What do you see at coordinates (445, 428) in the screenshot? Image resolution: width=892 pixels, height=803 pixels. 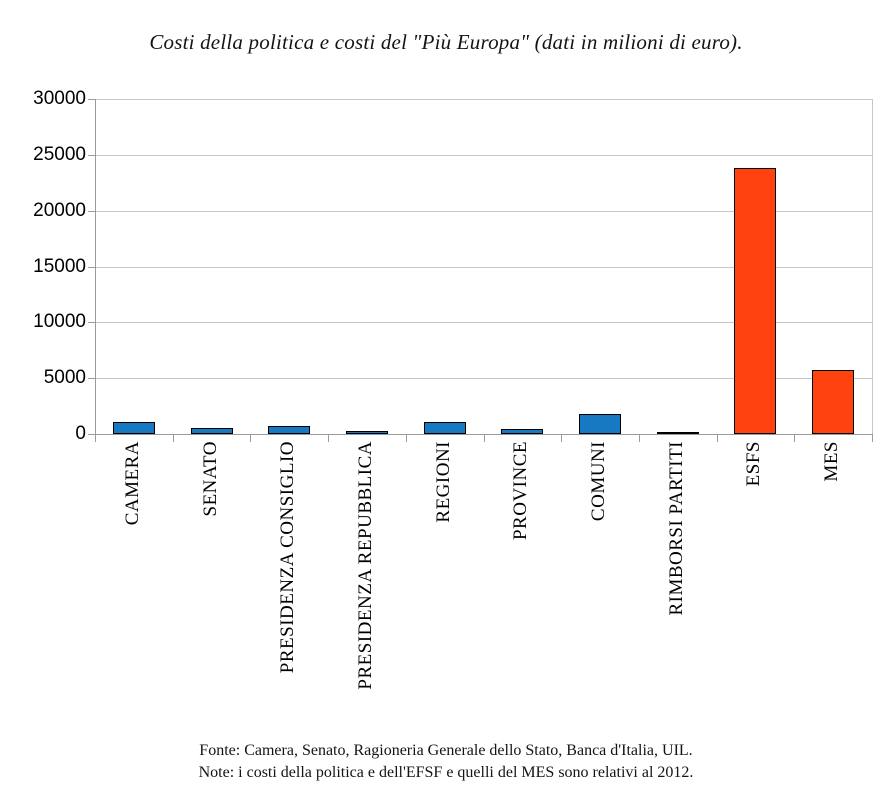 I see `bar-regioni` at bounding box center [445, 428].